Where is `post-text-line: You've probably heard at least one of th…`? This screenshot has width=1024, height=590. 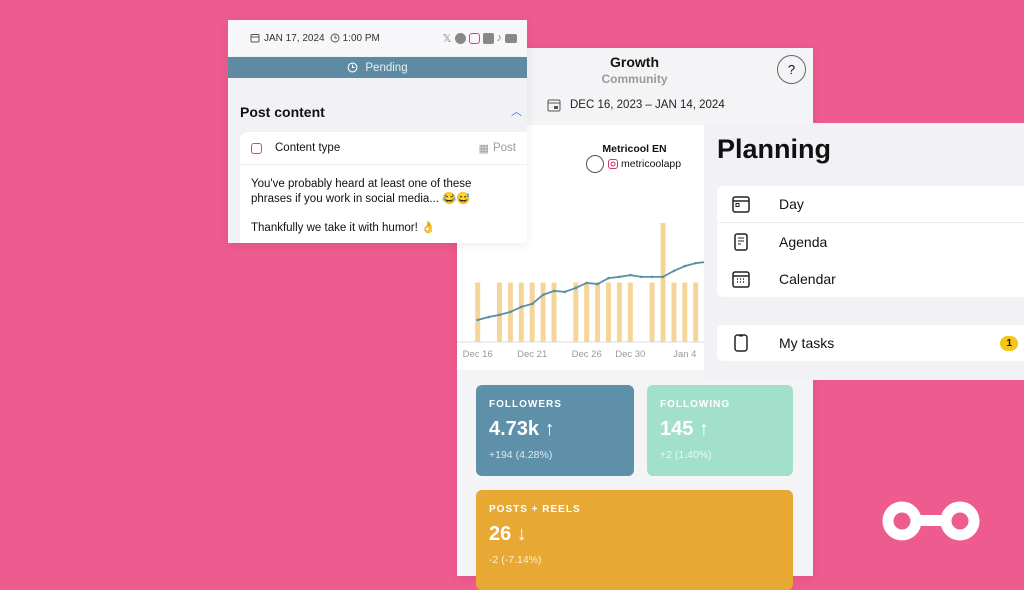 post-text-line: You've probably heard at least one of th… is located at coordinates (361, 184).